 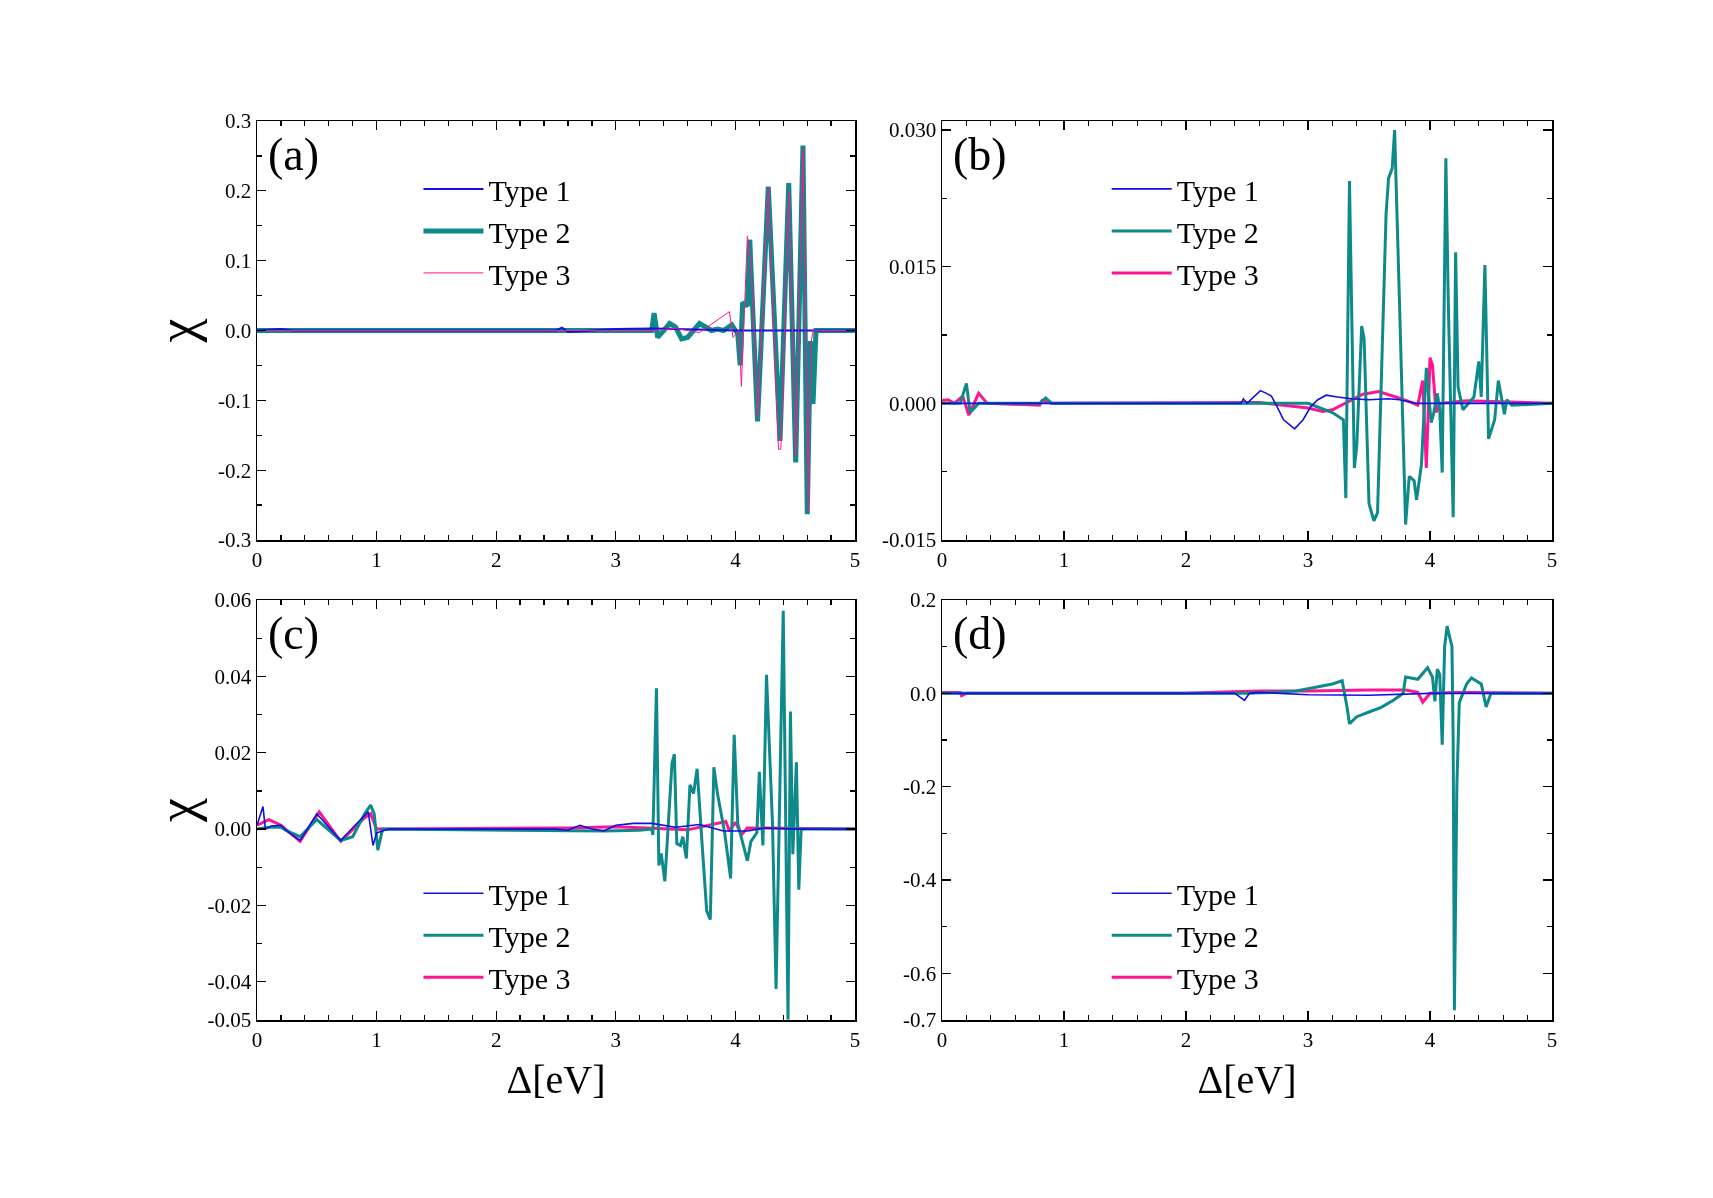 I want to click on y-tick-label: 0.04, so click(x=233, y=676).